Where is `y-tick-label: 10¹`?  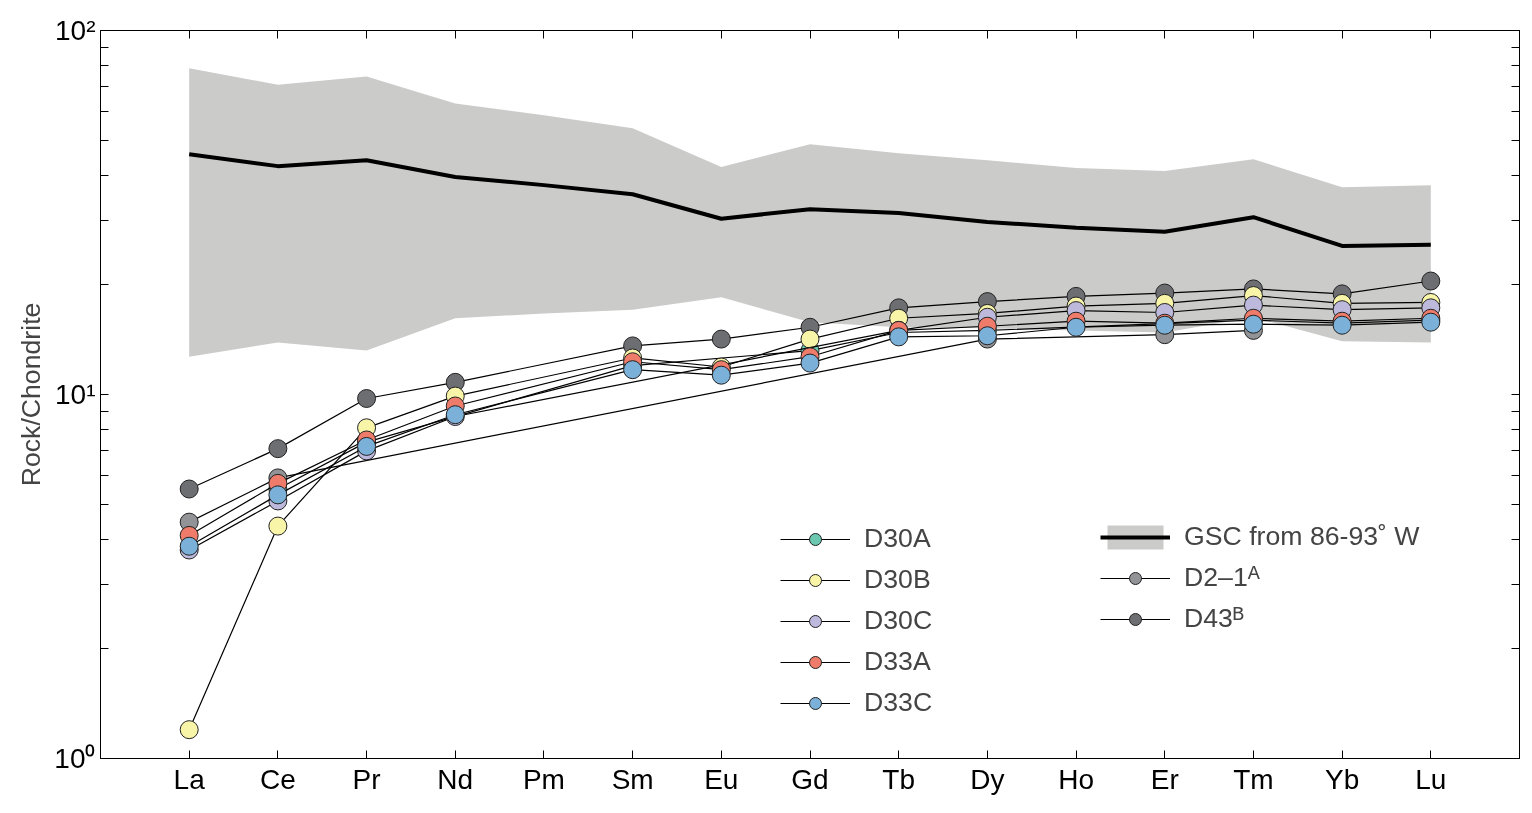 y-tick-label: 10¹ is located at coordinates (75, 394).